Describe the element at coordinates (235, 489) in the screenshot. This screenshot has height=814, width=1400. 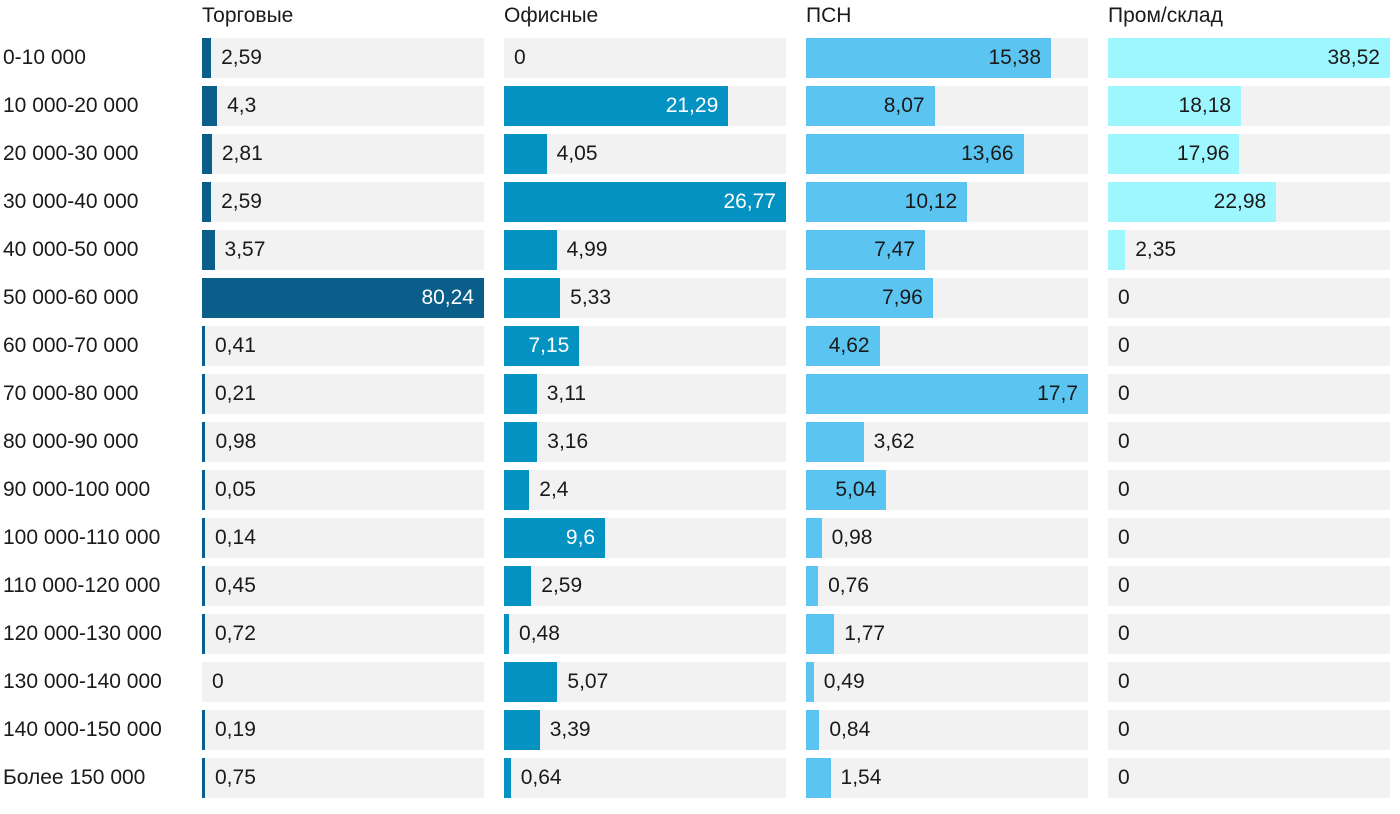
I see `data-label: 0,05` at that location.